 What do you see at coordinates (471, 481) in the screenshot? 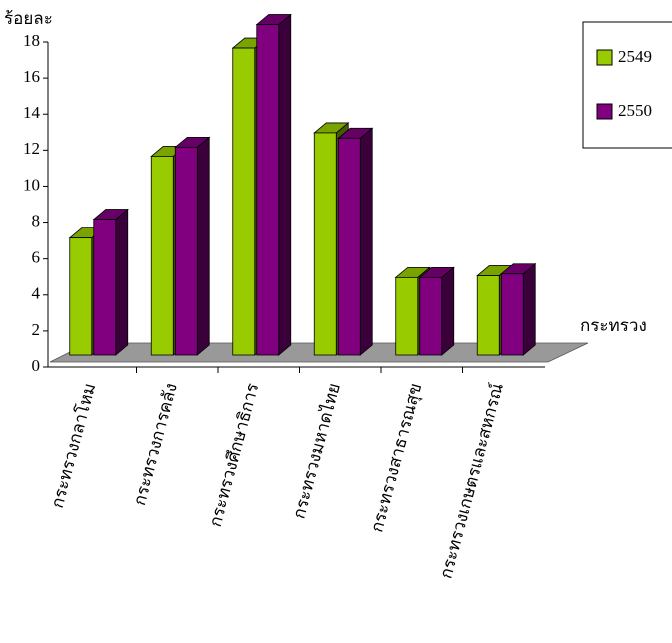
I see `x-tick-label: กระทรวงเกษตรและสหกรณ์` at bounding box center [471, 481].